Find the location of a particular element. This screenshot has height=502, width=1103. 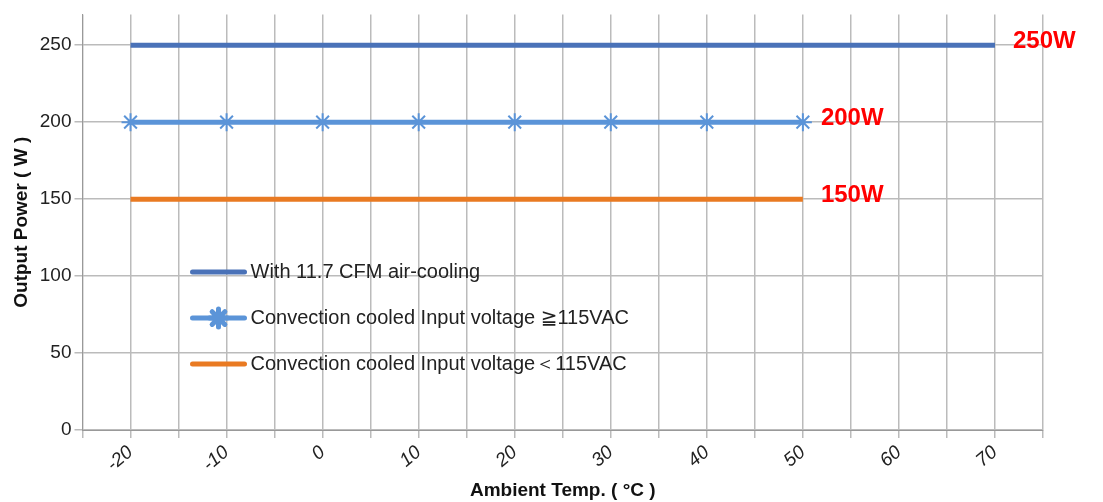

y-tick-label: 200 is located at coordinates (55, 121).